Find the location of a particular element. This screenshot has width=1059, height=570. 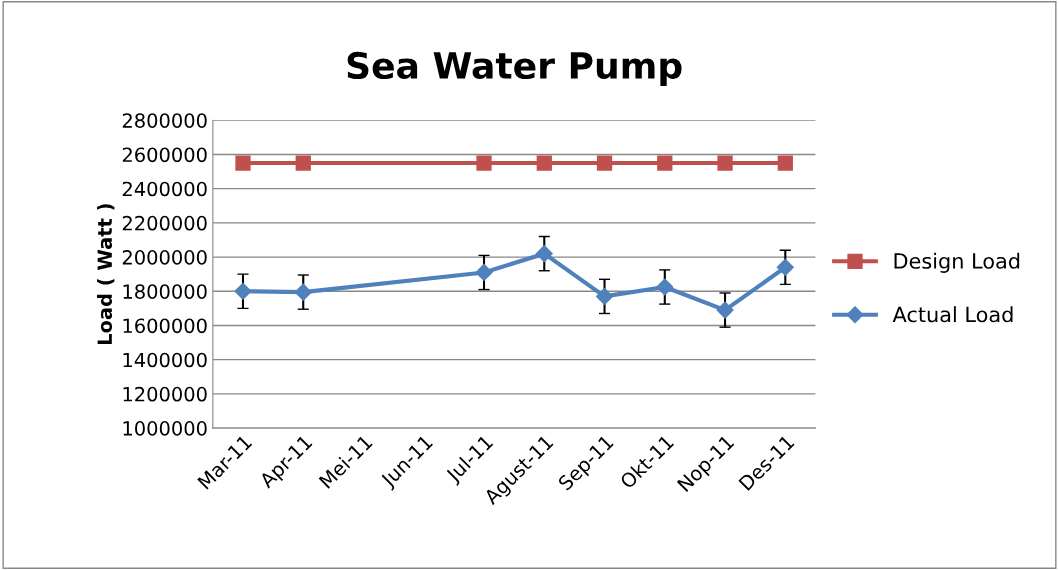

legend-label: Actual Load is located at coordinates (952, 314).